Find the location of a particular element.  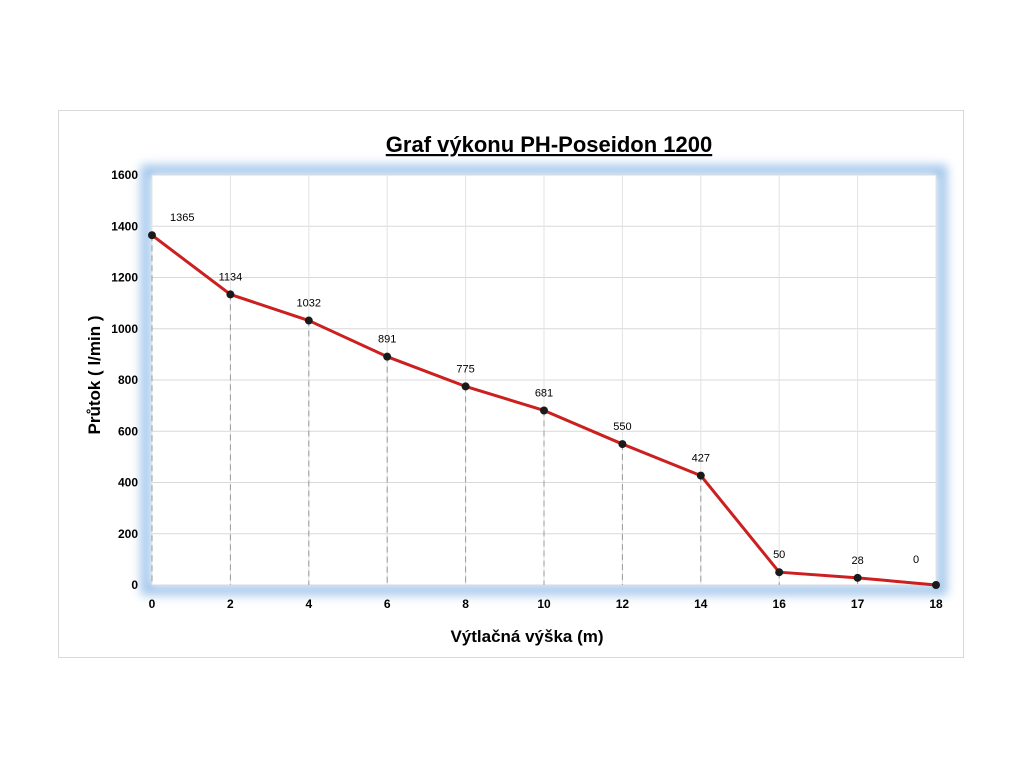

x-tick-label: 4 is located at coordinates (308, 604).